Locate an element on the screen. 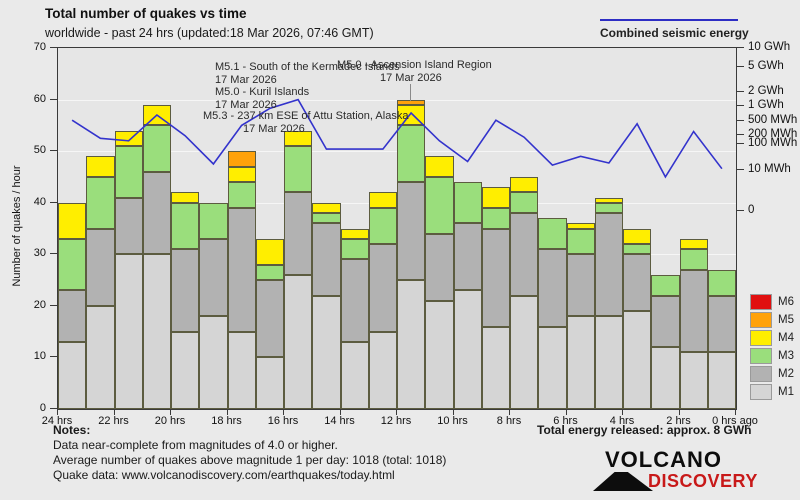 The image size is (800, 500). bar-1hrs-segment-M3 is located at coordinates (721, 282).